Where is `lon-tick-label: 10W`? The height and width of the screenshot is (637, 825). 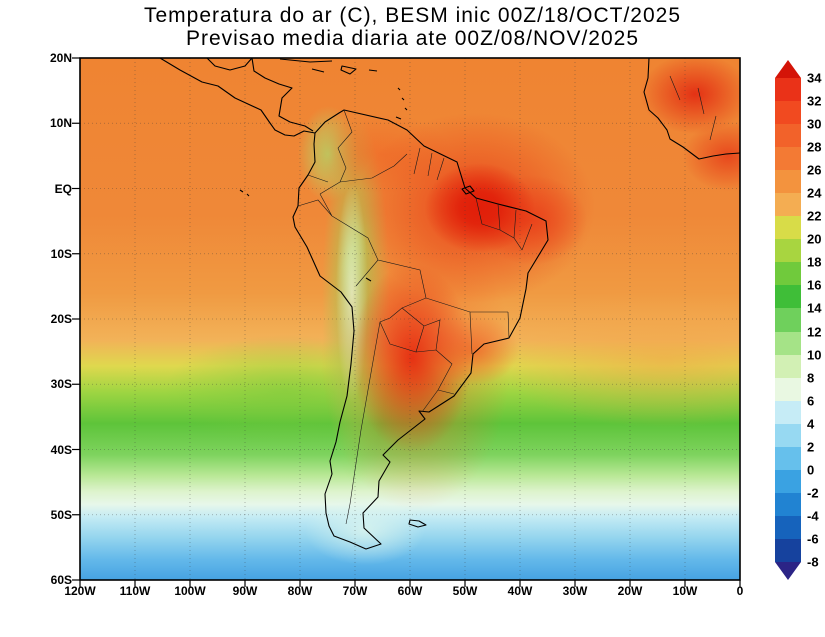
lon-tick-label: 10W is located at coordinates (685, 591).